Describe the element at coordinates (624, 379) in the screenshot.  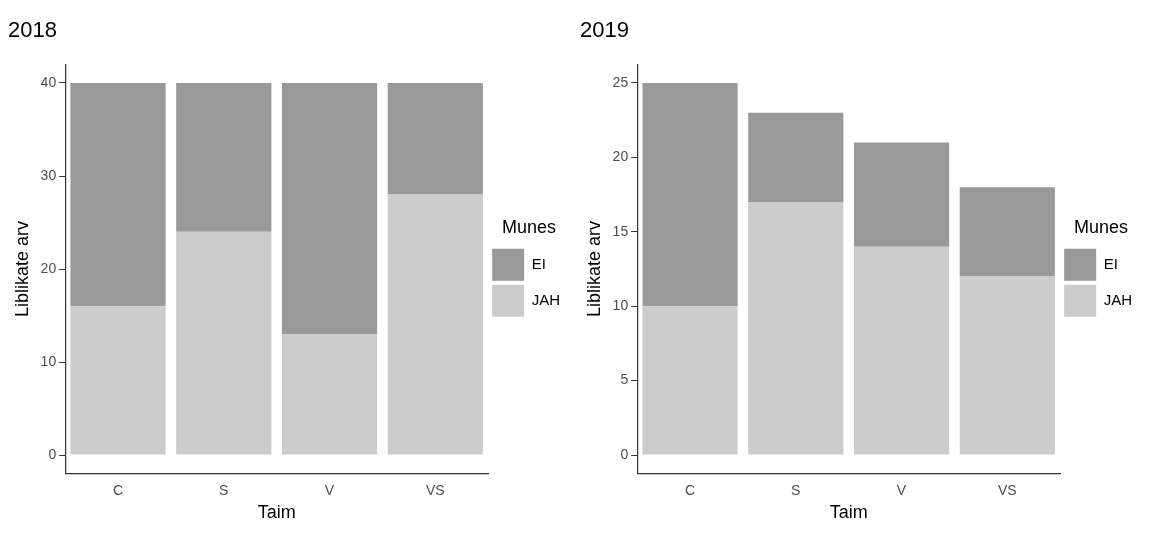
I see `y-tick-label: 5` at that location.